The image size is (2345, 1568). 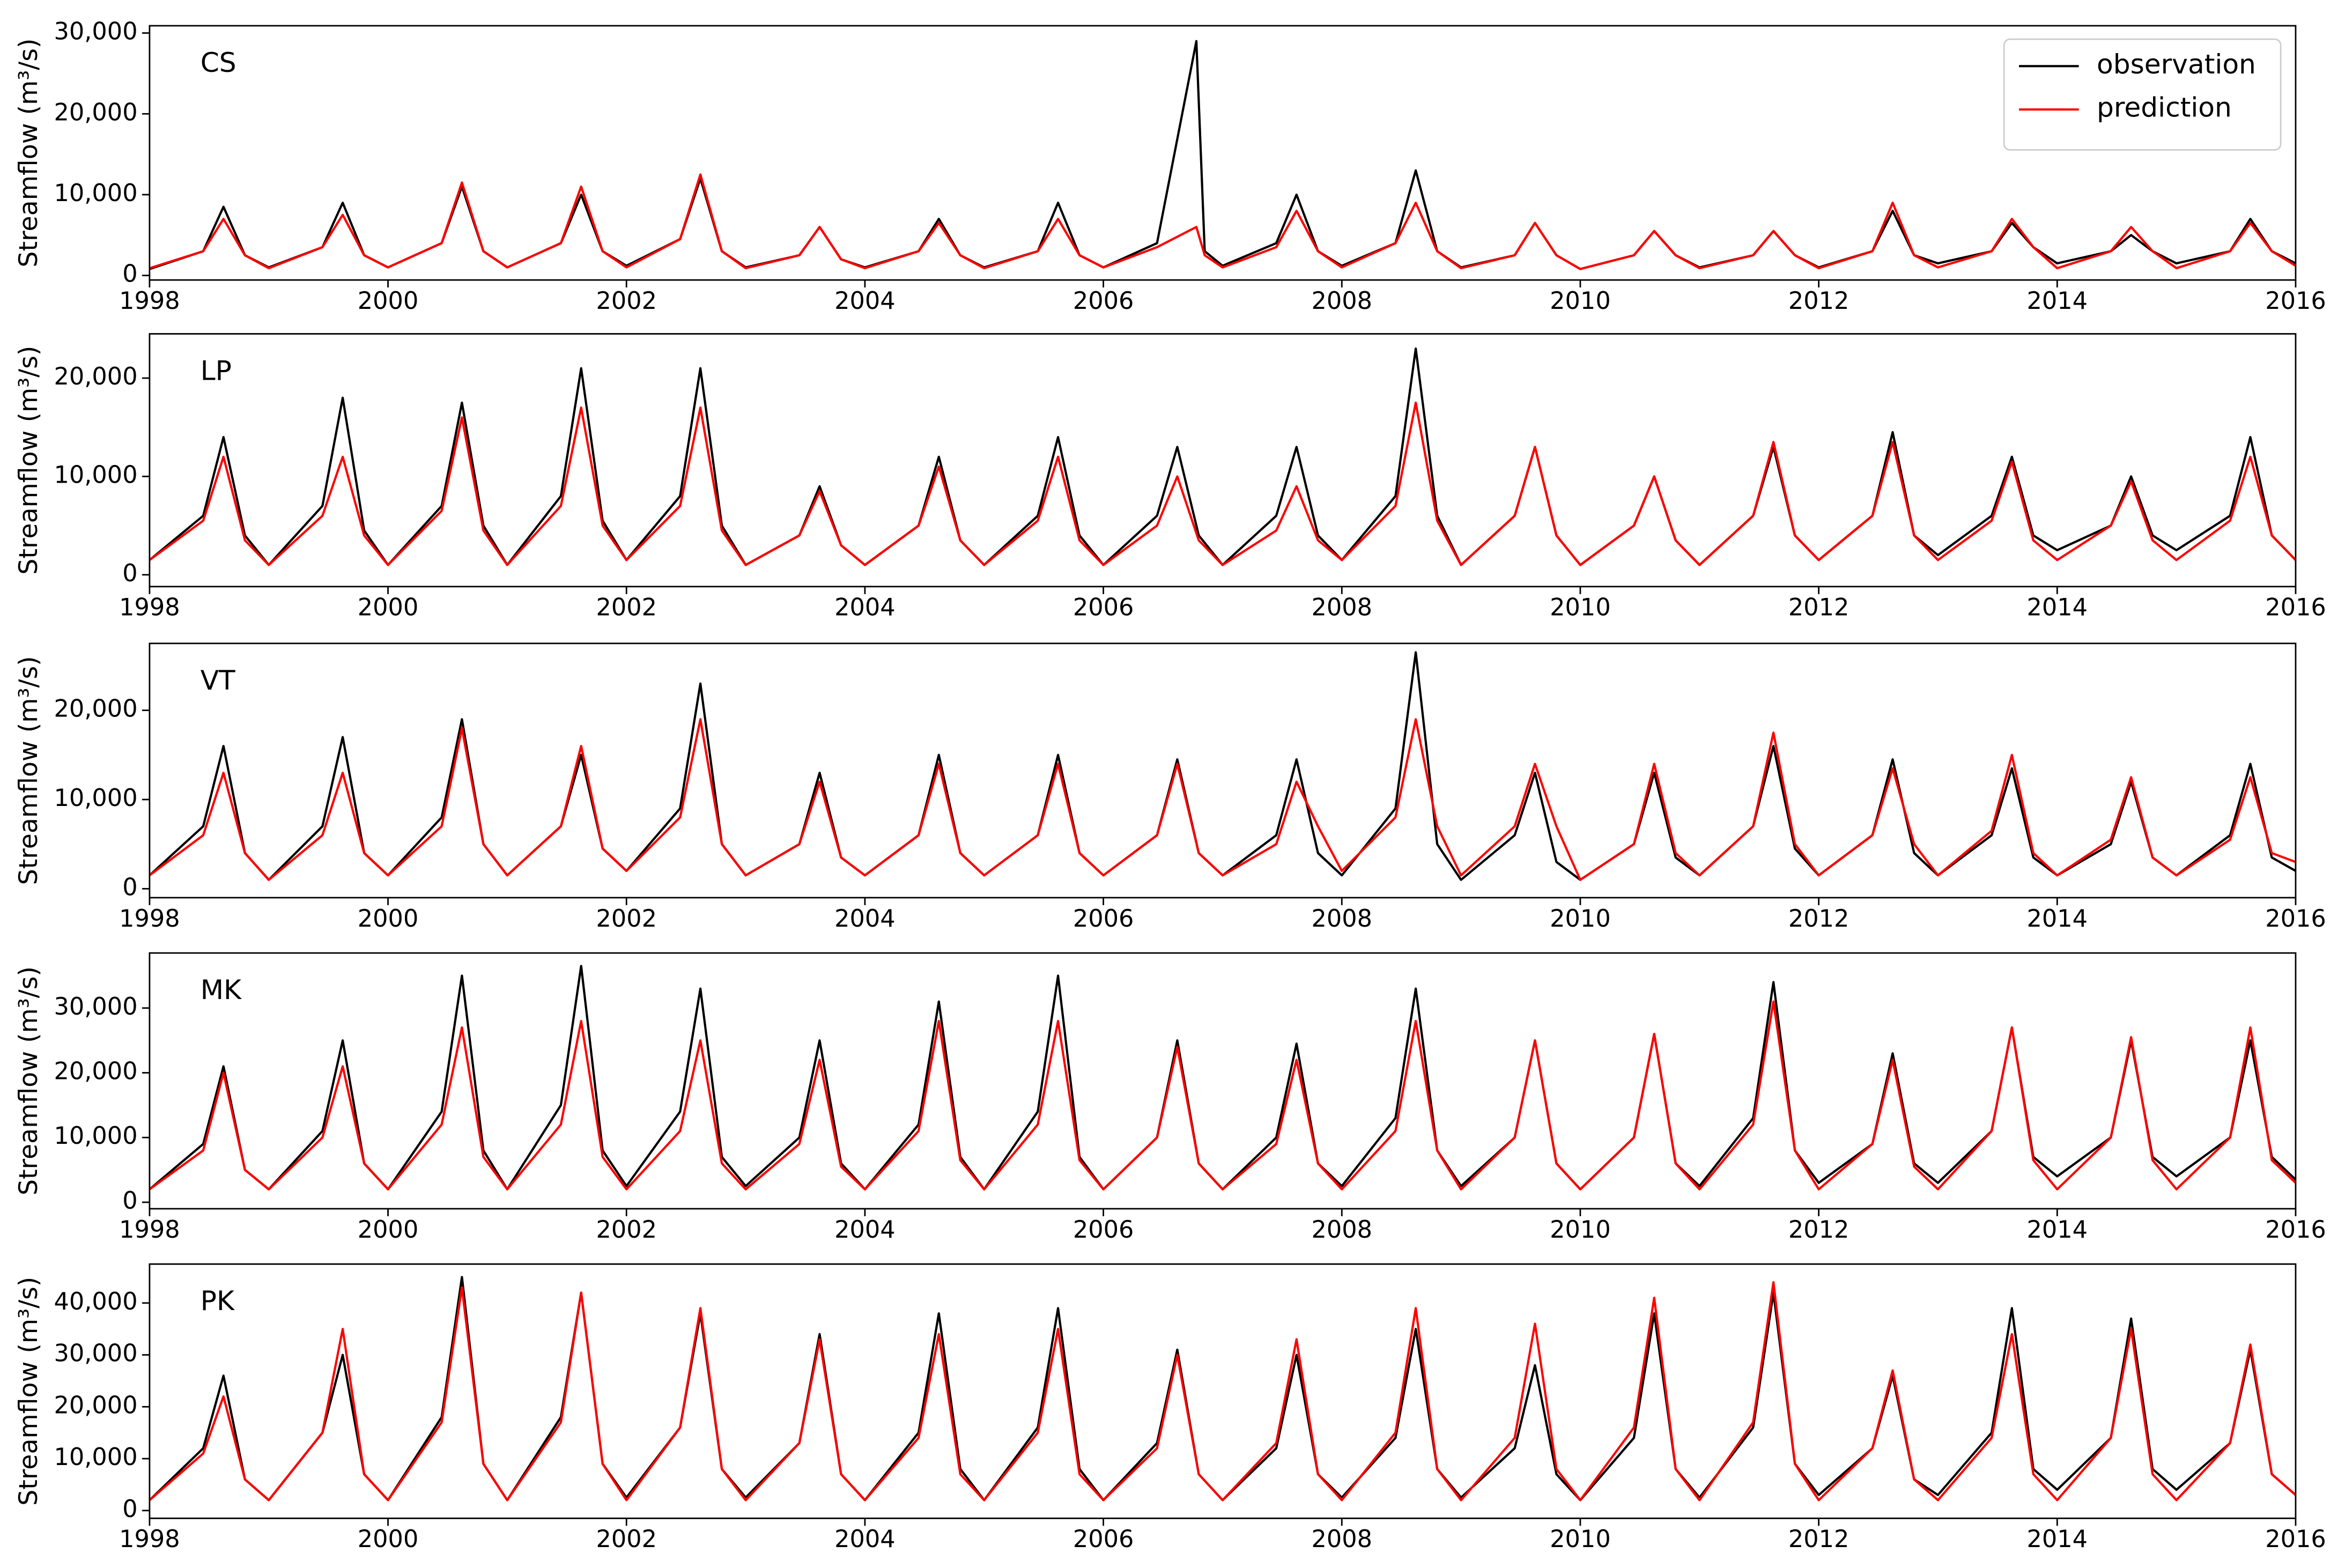 What do you see at coordinates (218, 680) in the screenshot?
I see `panel-label: VT` at bounding box center [218, 680].